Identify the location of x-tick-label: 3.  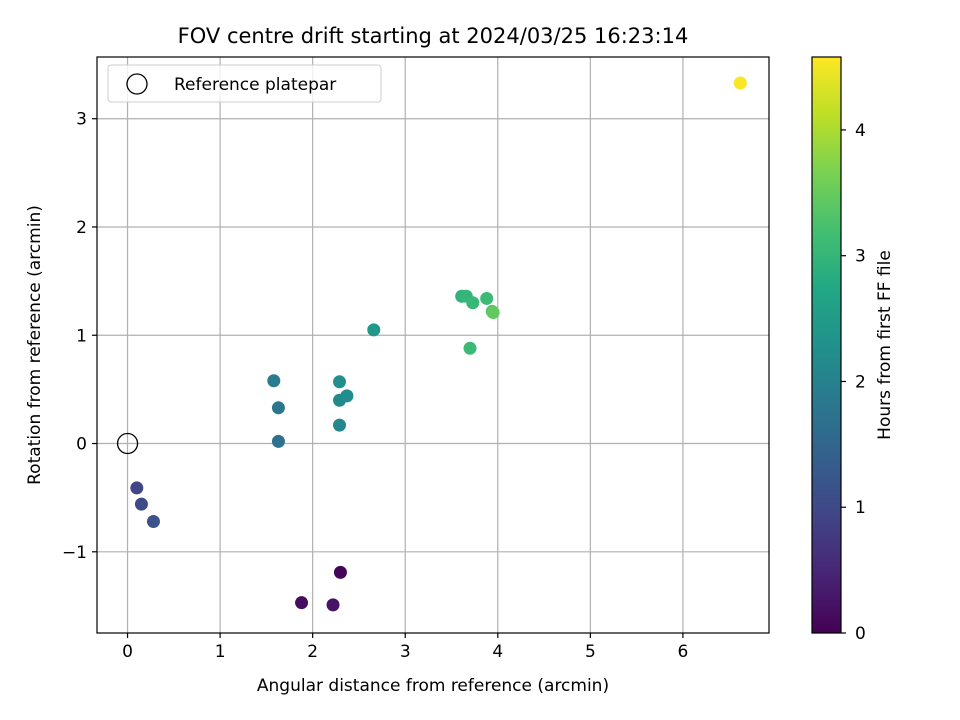
(405, 652).